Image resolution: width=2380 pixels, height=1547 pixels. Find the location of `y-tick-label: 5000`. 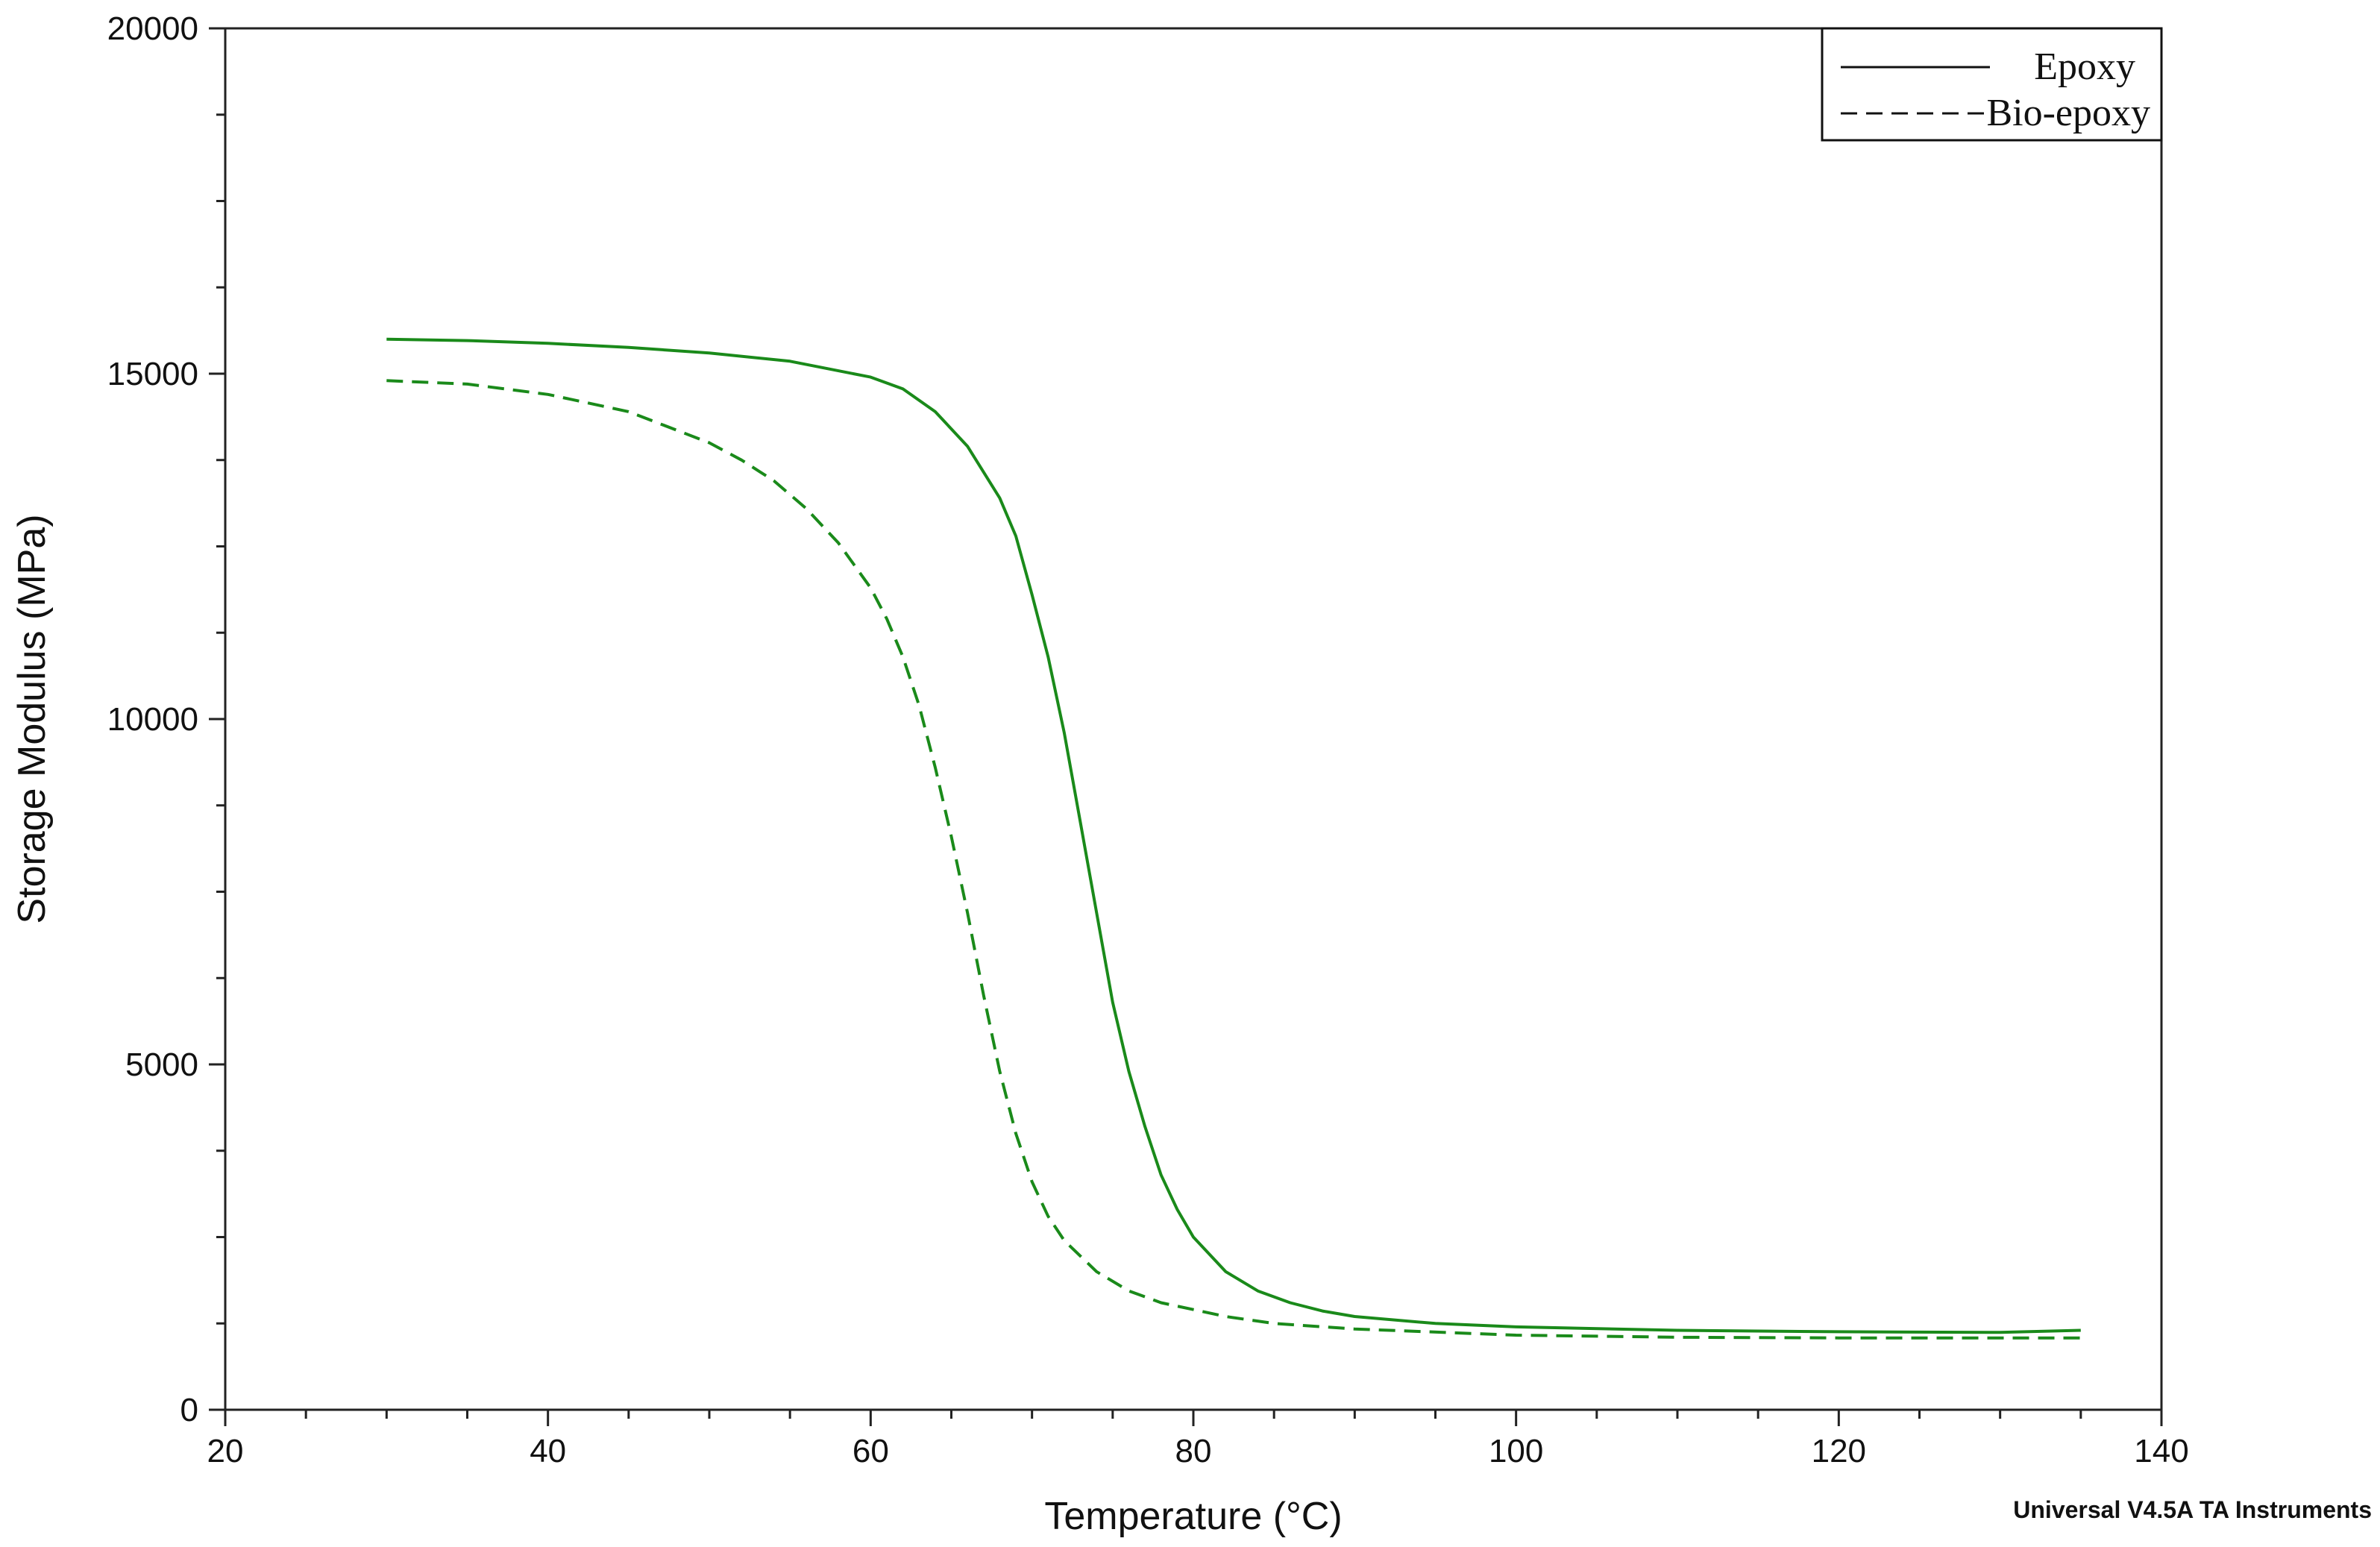

y-tick-label: 5000 is located at coordinates (161, 1064).